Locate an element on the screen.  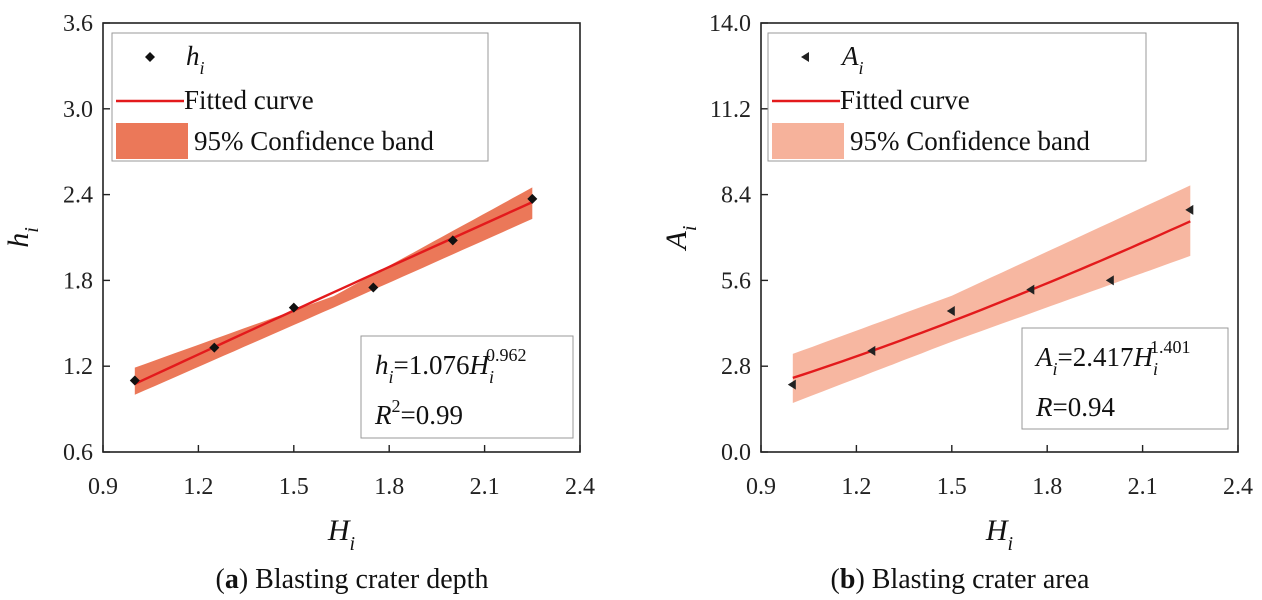
y-tick-label: 14.0 is located at coordinates (730, 24).